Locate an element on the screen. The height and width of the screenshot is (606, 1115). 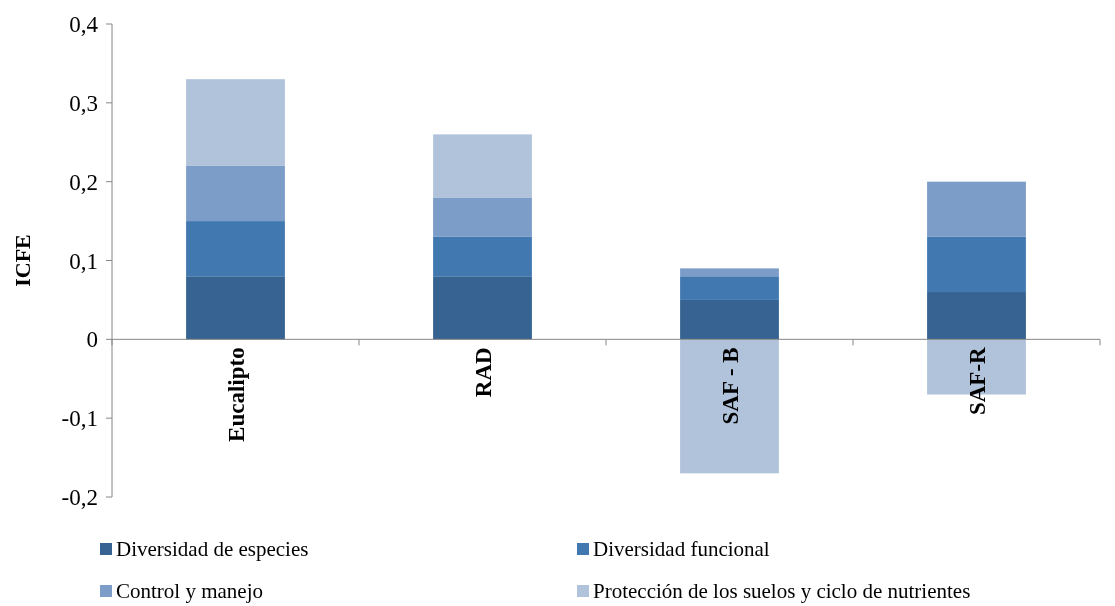
y-tick-label: 0 is located at coordinates (92, 340).